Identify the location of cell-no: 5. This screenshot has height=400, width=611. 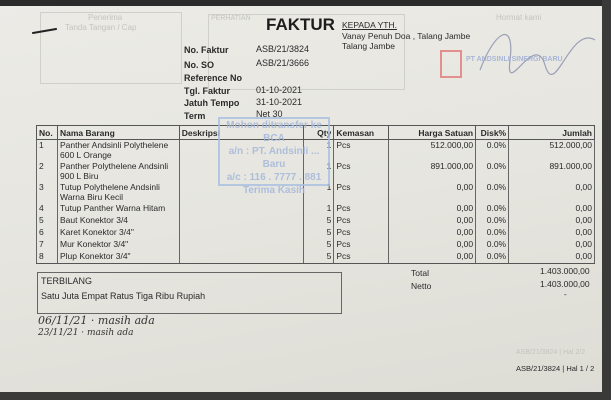
(47, 221).